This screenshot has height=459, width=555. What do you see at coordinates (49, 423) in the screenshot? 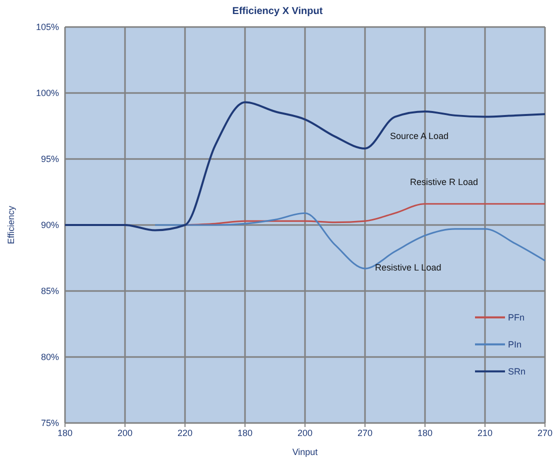
I see `y-tick-label: 75%` at bounding box center [49, 423].